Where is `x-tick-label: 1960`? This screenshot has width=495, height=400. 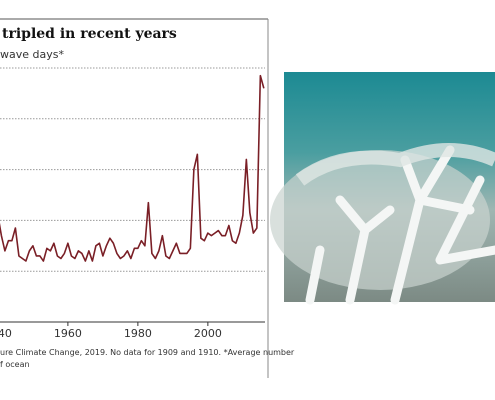
x-tick-label: 1960 is located at coordinates (68, 333).